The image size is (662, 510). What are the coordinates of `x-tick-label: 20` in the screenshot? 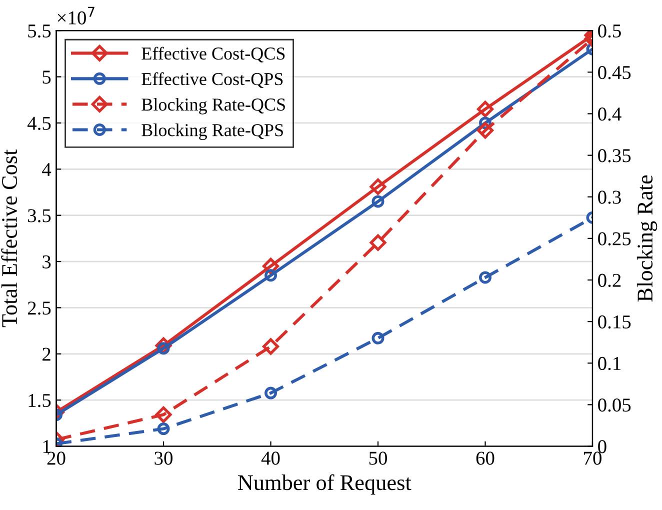 It's located at (56, 458).